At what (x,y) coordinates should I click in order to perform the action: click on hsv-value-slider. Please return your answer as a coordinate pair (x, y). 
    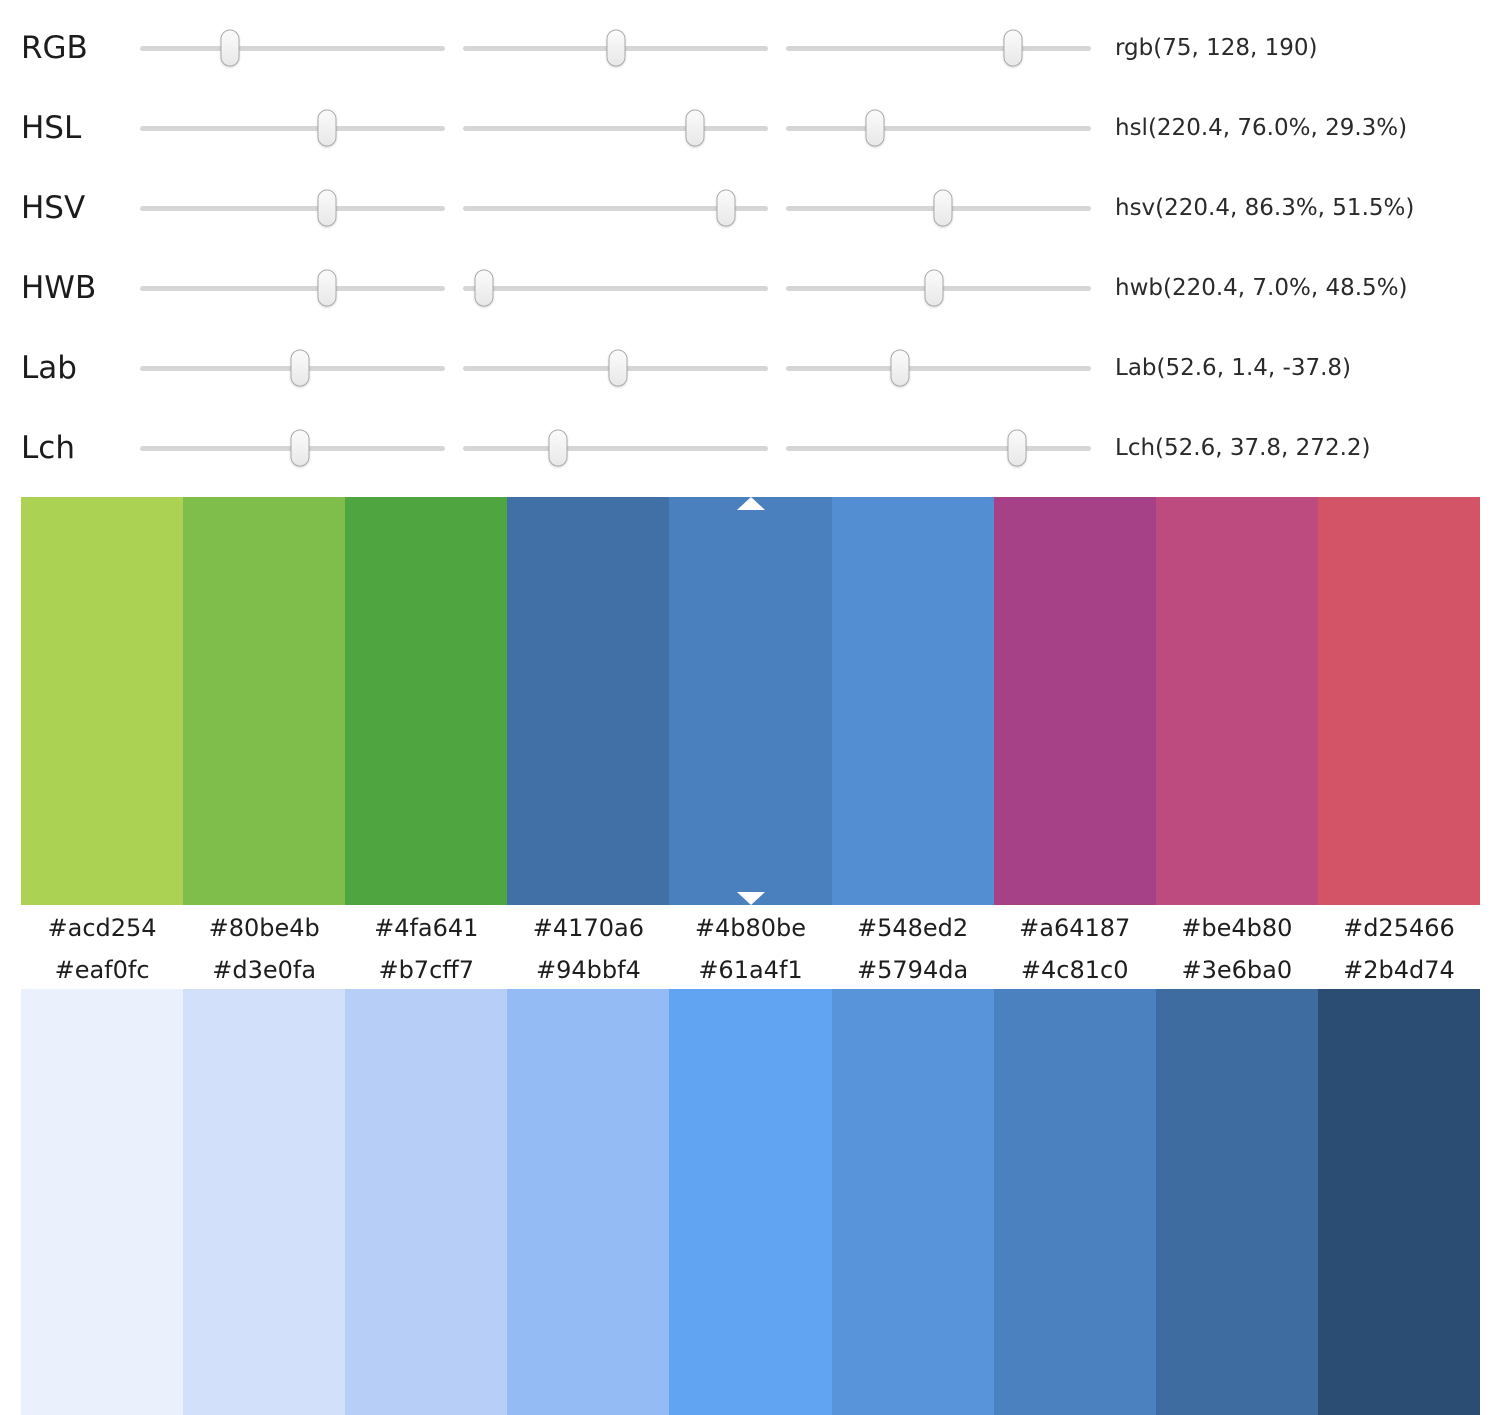
    Looking at the image, I should click on (938, 208).